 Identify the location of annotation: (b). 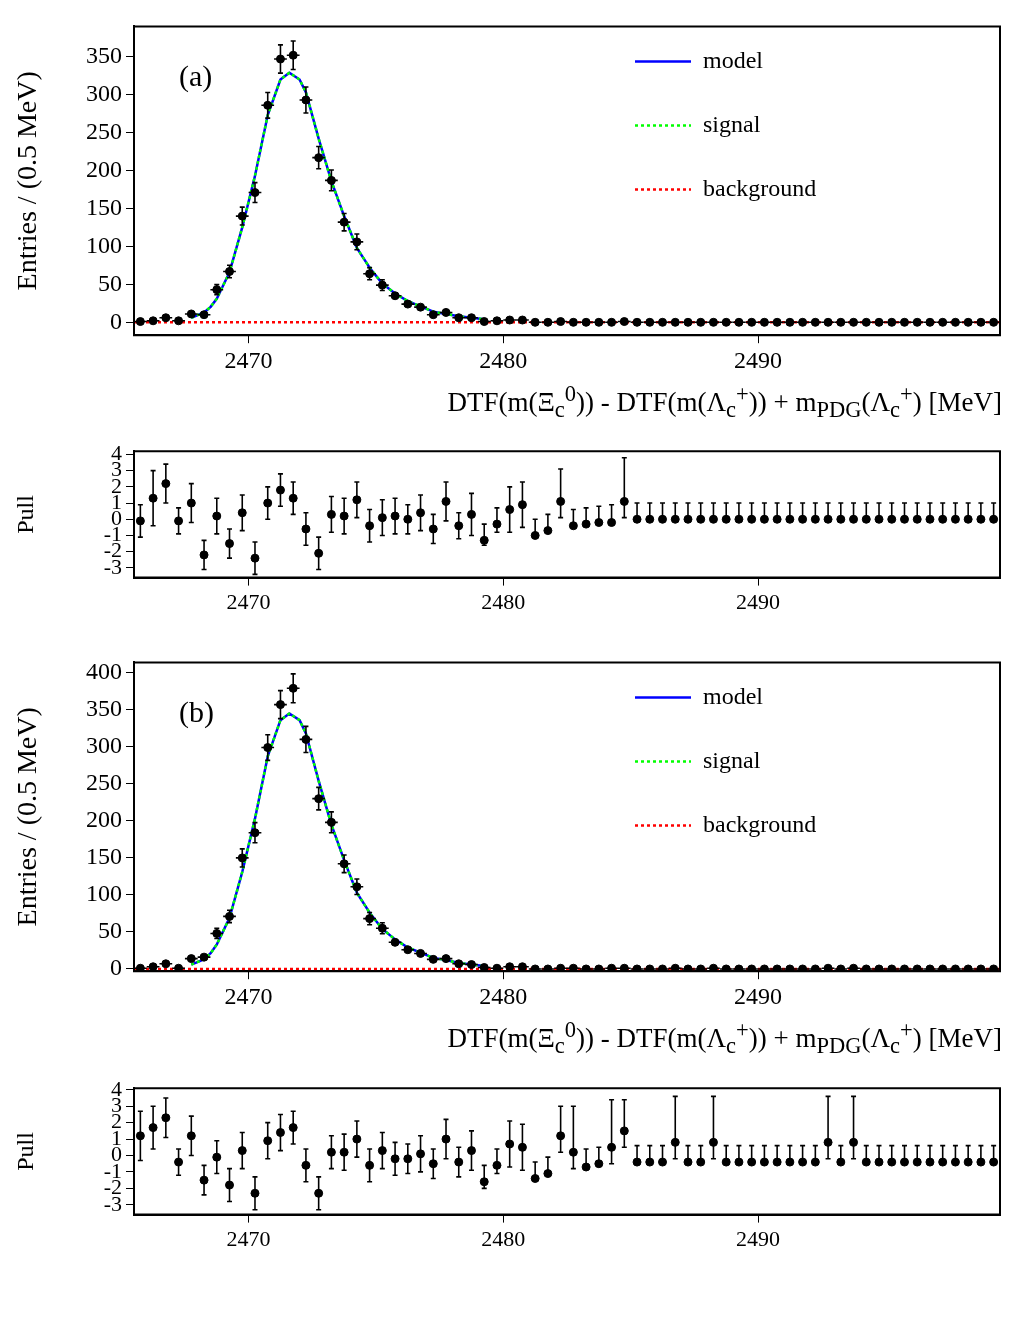
(196, 712).